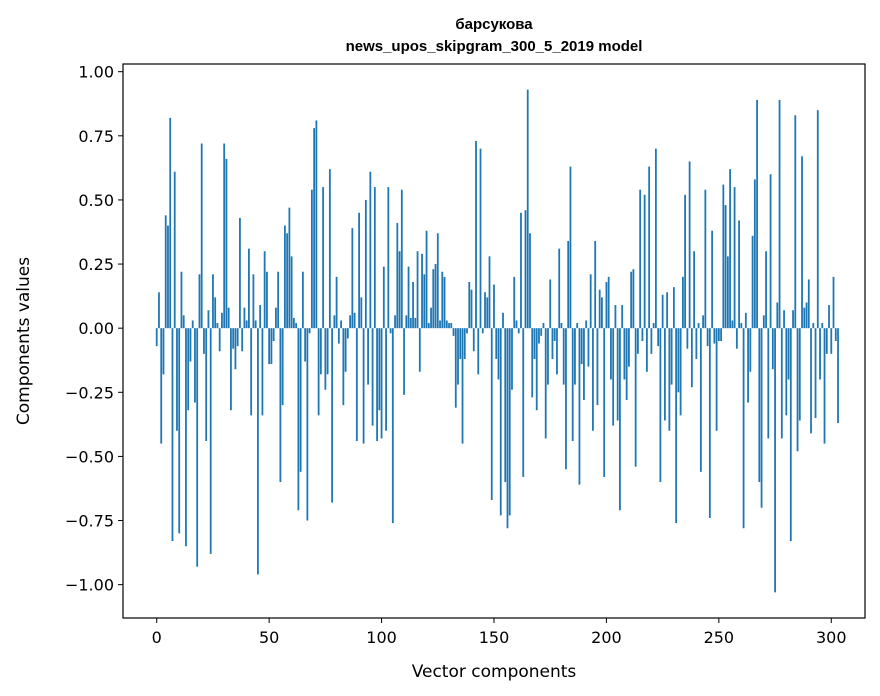 The image size is (880, 696). I want to click on x-tick-label-200: 200, so click(606, 637).